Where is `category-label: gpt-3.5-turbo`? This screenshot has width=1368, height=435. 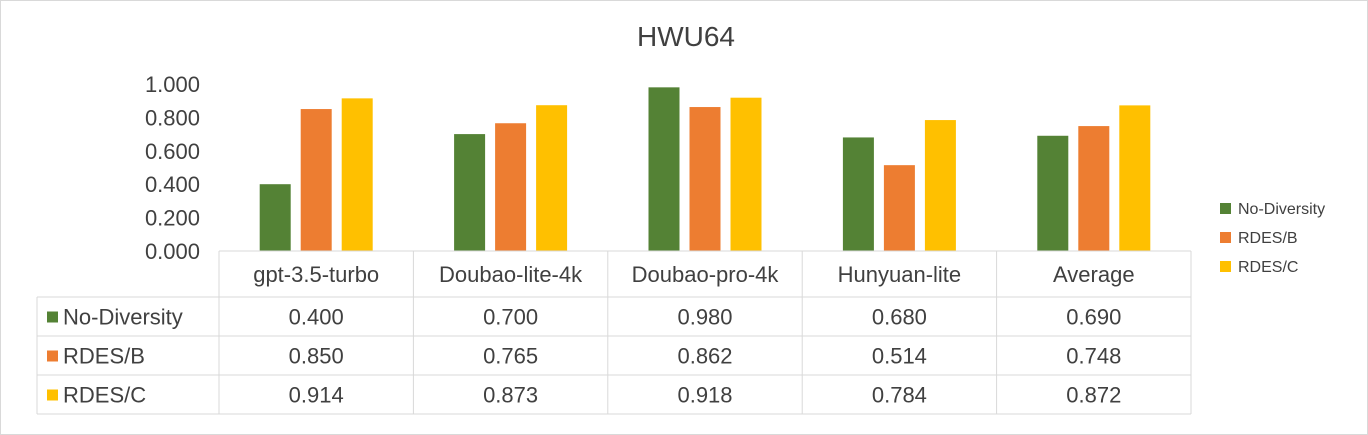
category-label: gpt-3.5-turbo is located at coordinates (316, 274).